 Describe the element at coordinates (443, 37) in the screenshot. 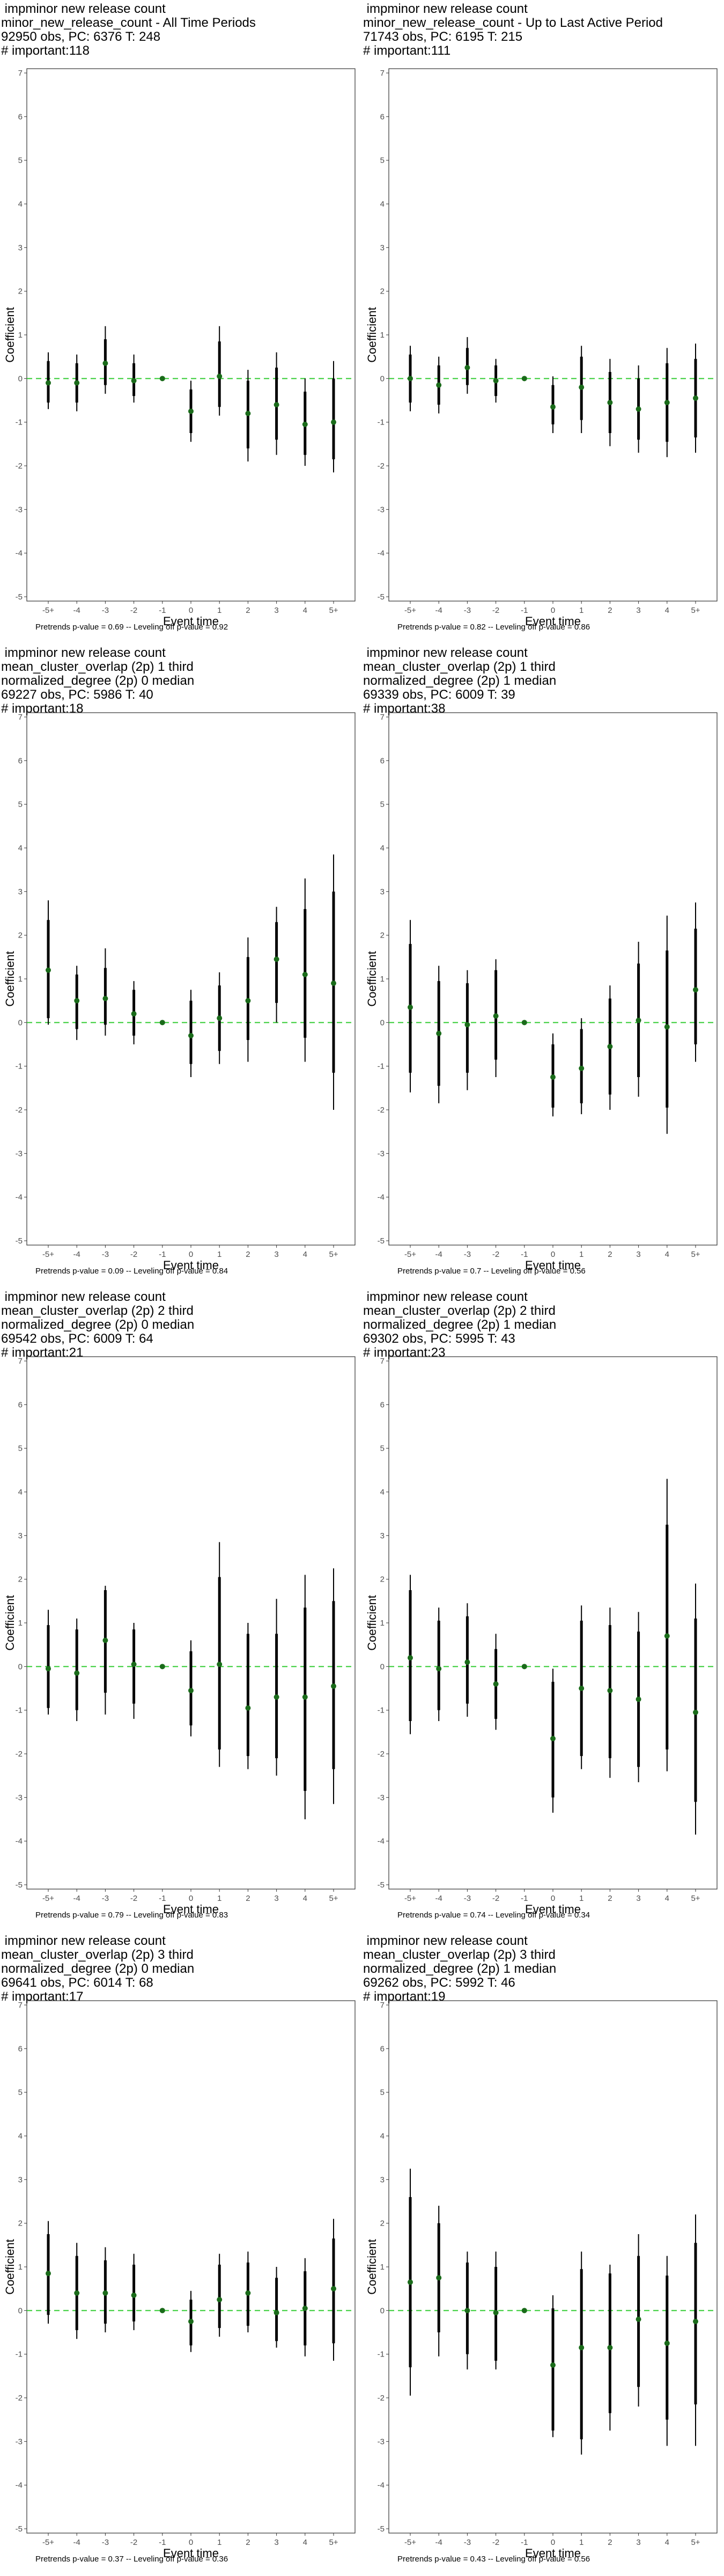

I see `chart-title-line: 71743 obs, PC: 6195 T: 215` at that location.